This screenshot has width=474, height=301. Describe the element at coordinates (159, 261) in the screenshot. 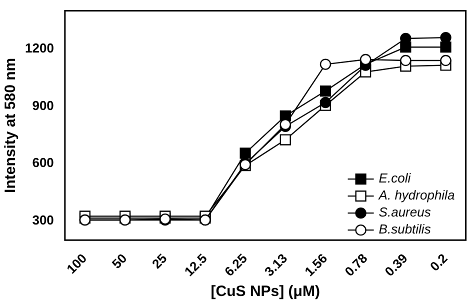

I see `x-tick-label: 25` at that location.